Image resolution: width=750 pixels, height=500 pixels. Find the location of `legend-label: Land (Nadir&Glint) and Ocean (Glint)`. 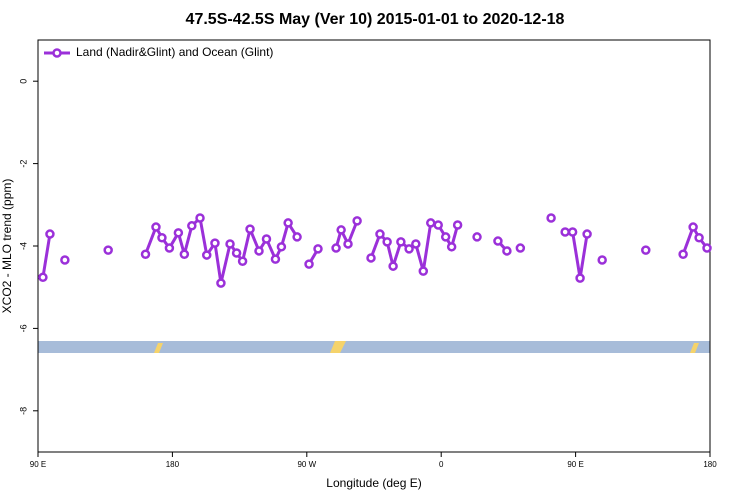

legend-label: Land (Nadir&Glint) and Ocean (Glint) is located at coordinates (174, 52).